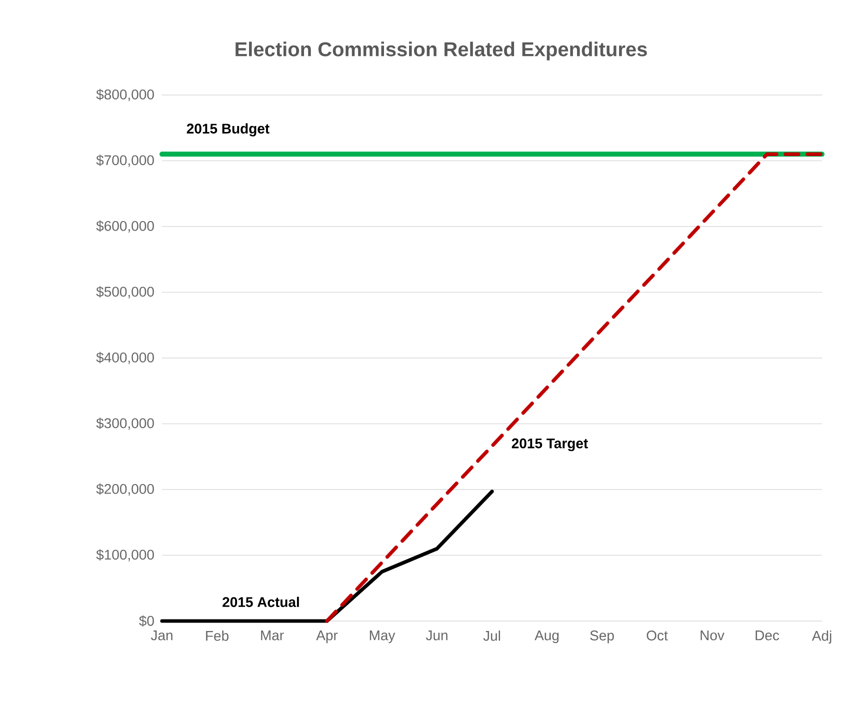 This screenshot has width=861, height=705. Describe the element at coordinates (383, 637) in the screenshot. I see `x-tick-label: May` at that location.